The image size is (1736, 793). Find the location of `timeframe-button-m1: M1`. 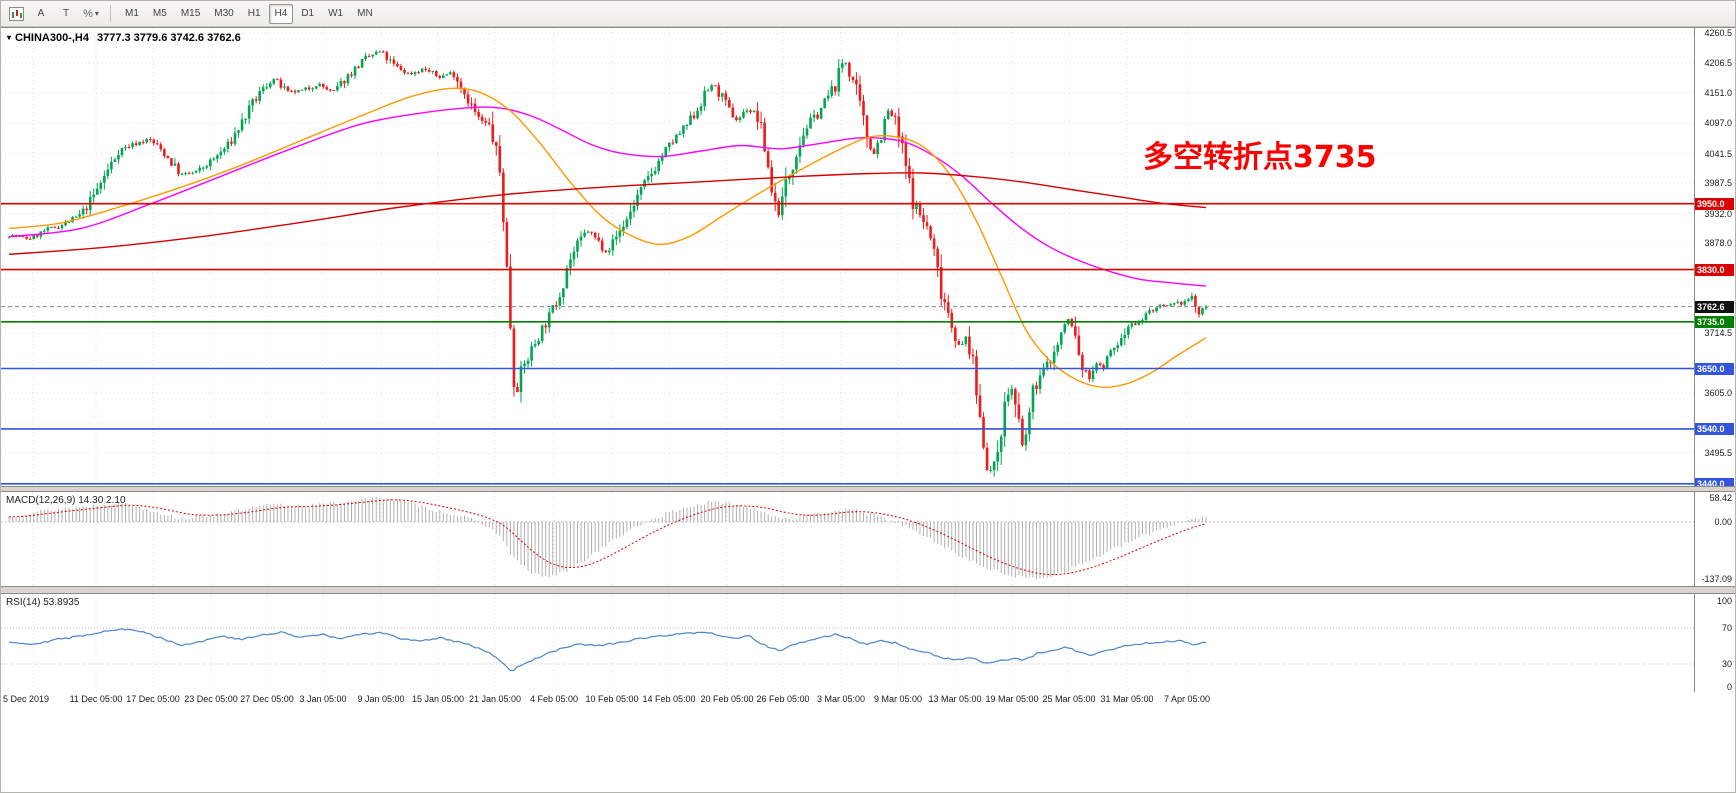

timeframe-button-m1: M1 is located at coordinates (132, 14).